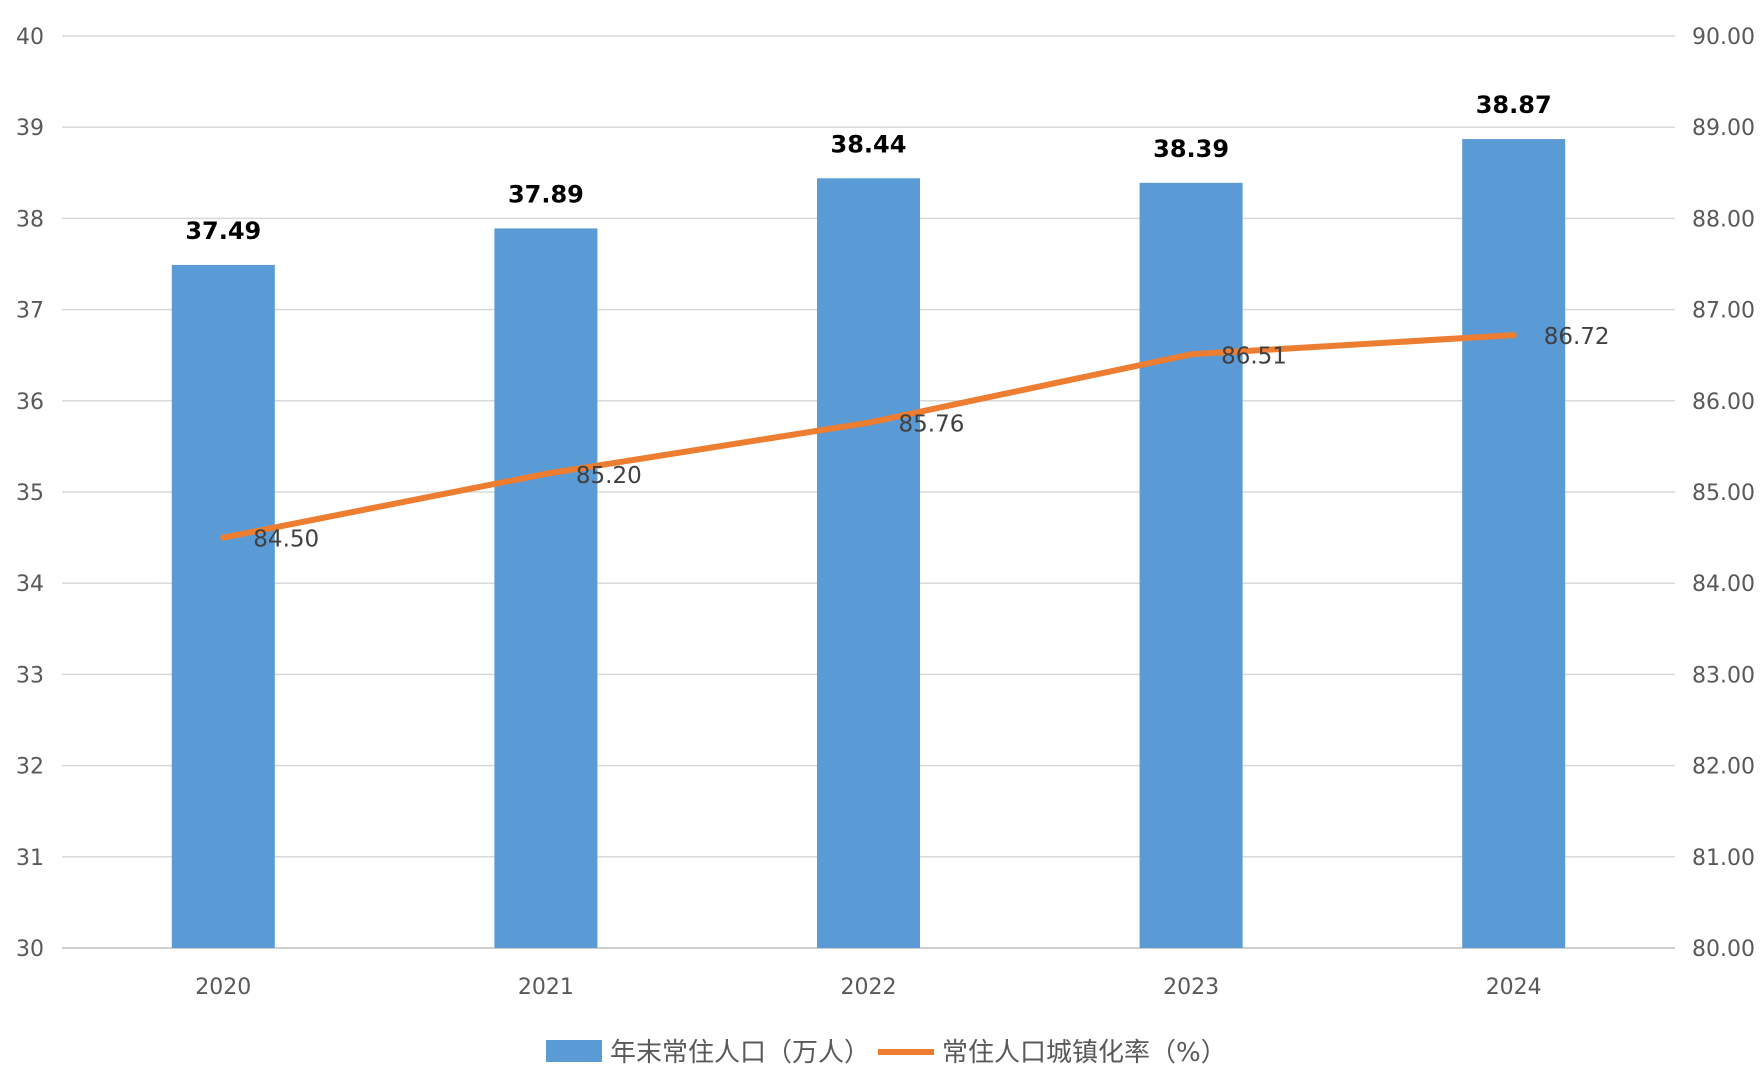 Image resolution: width=1763 pixels, height=1075 pixels. What do you see at coordinates (1723, 584) in the screenshot?
I see `right-tick-label: 84.00` at bounding box center [1723, 584].